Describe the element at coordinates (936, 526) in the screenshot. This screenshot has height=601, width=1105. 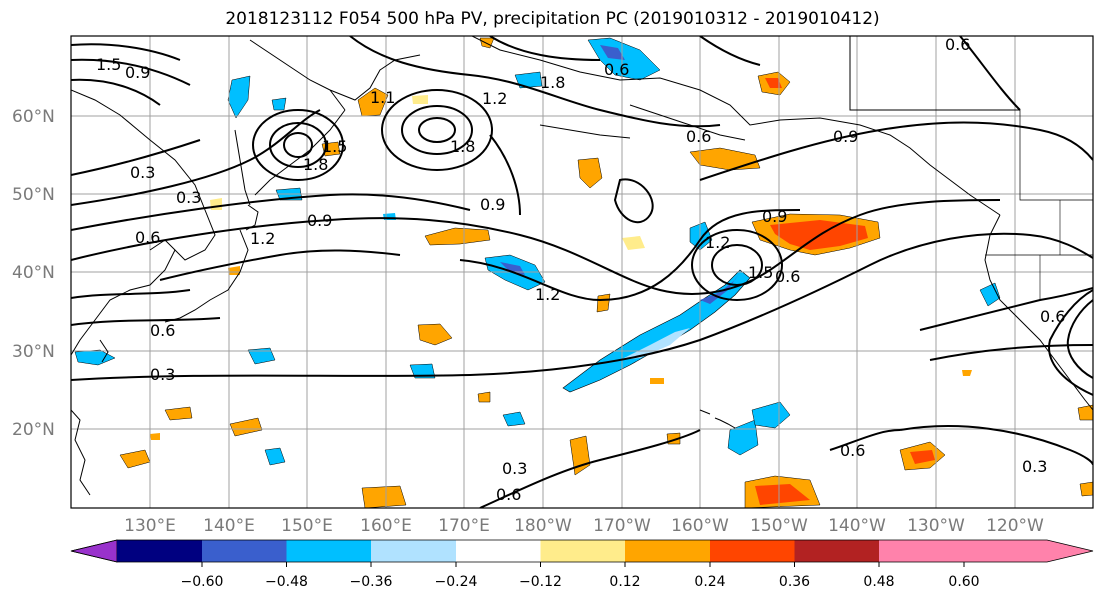
I see `lon-label: 130°W` at that location.